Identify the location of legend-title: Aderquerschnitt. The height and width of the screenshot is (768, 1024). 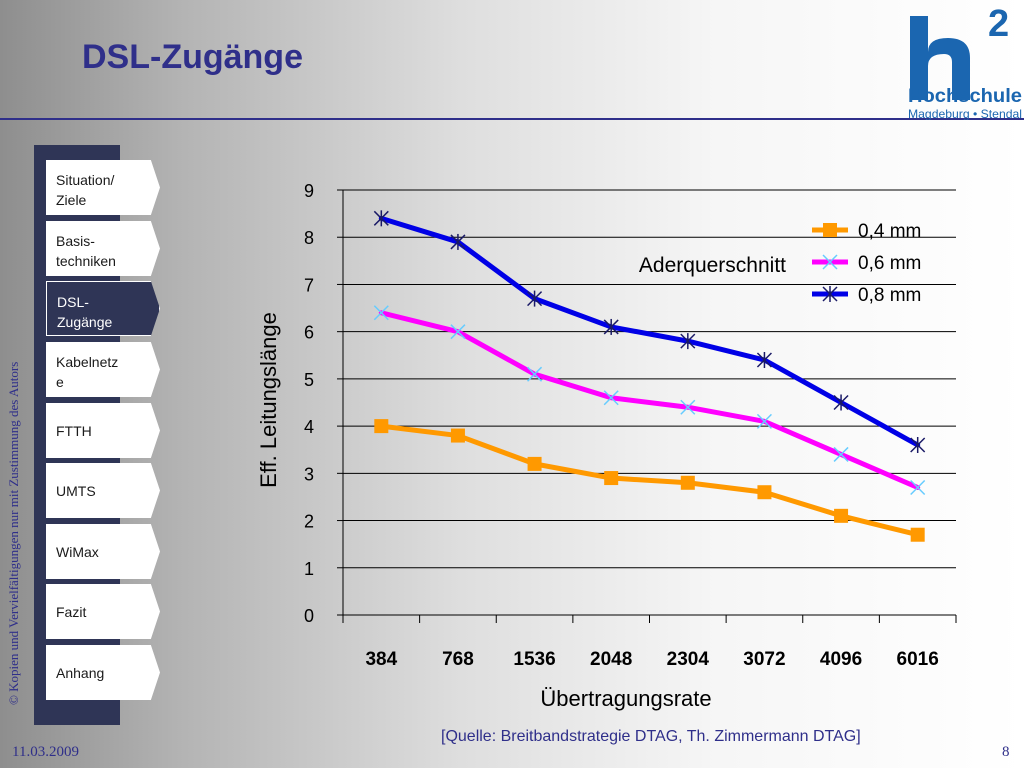
(712, 265).